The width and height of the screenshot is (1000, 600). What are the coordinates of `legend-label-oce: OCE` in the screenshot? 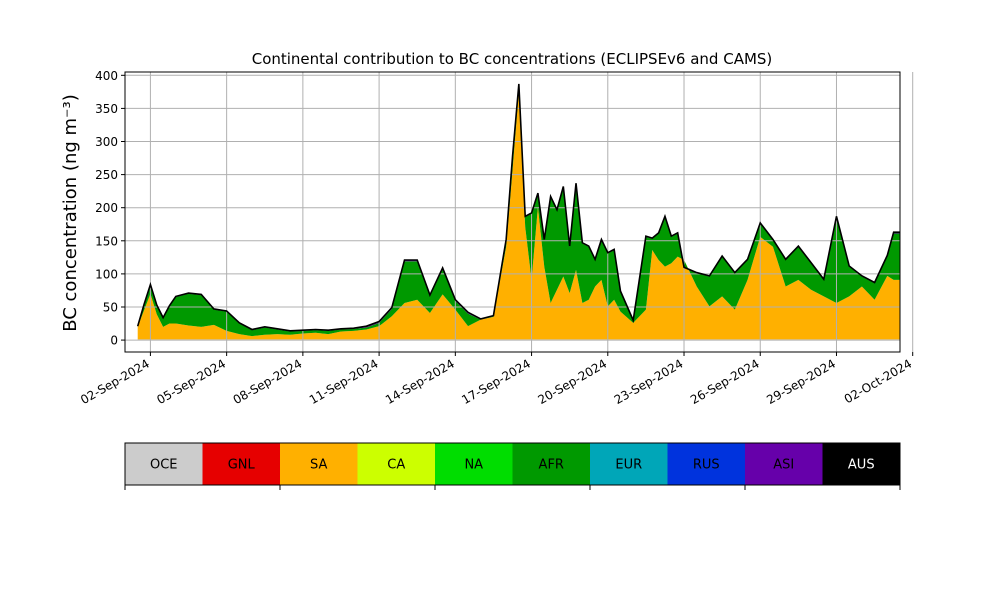 It's located at (164, 465).